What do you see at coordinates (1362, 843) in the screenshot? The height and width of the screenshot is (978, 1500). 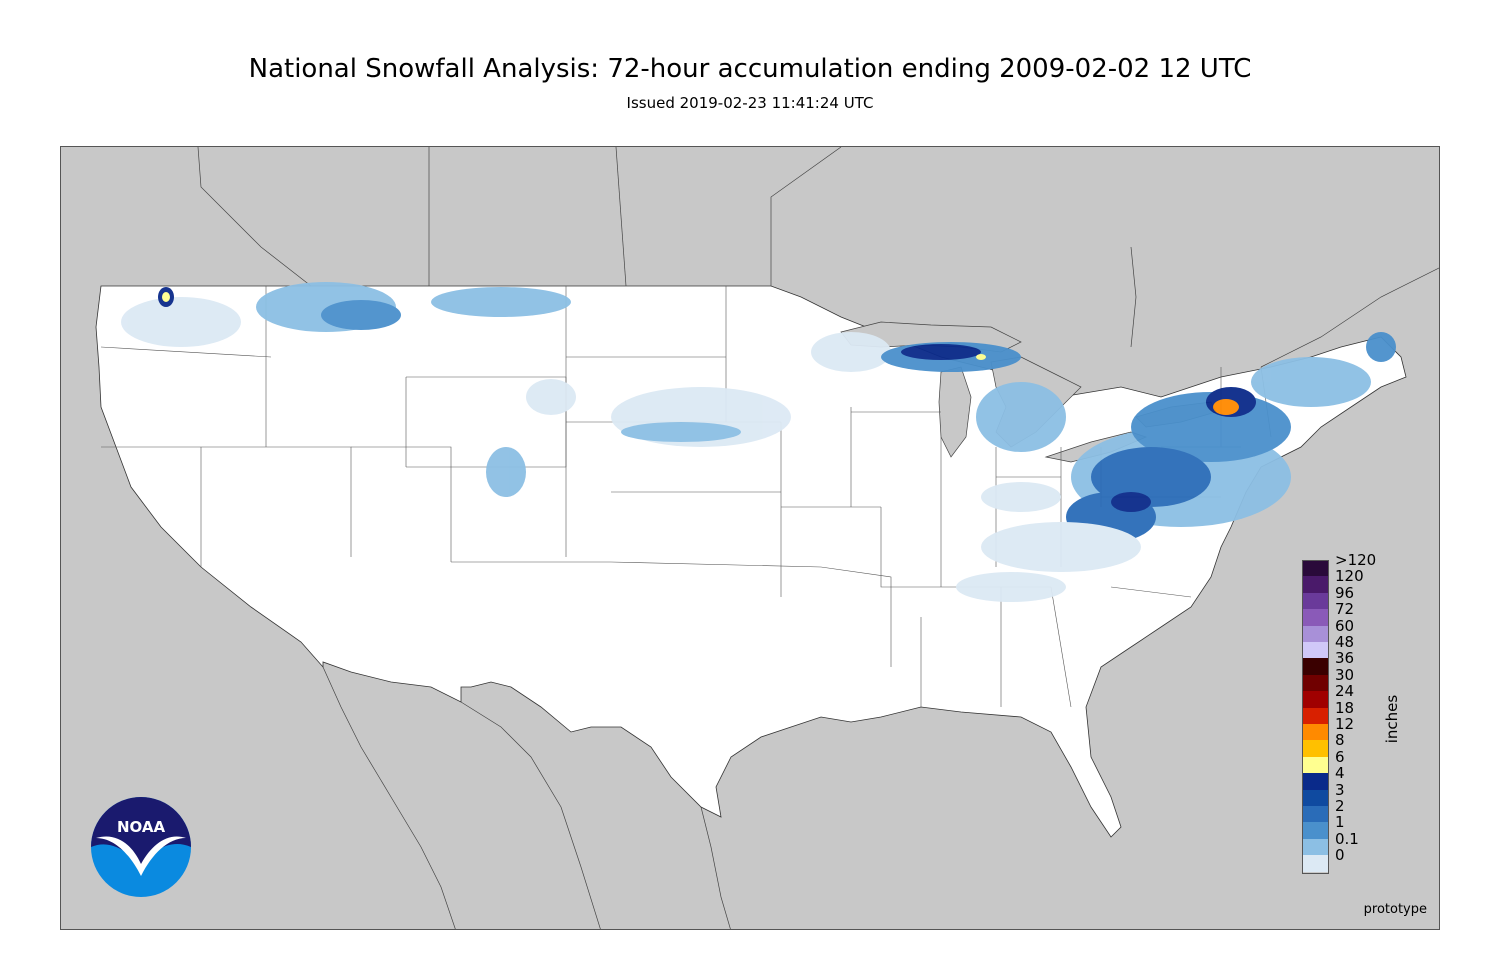 I see `legend-row: 0.1` at bounding box center [1362, 843].